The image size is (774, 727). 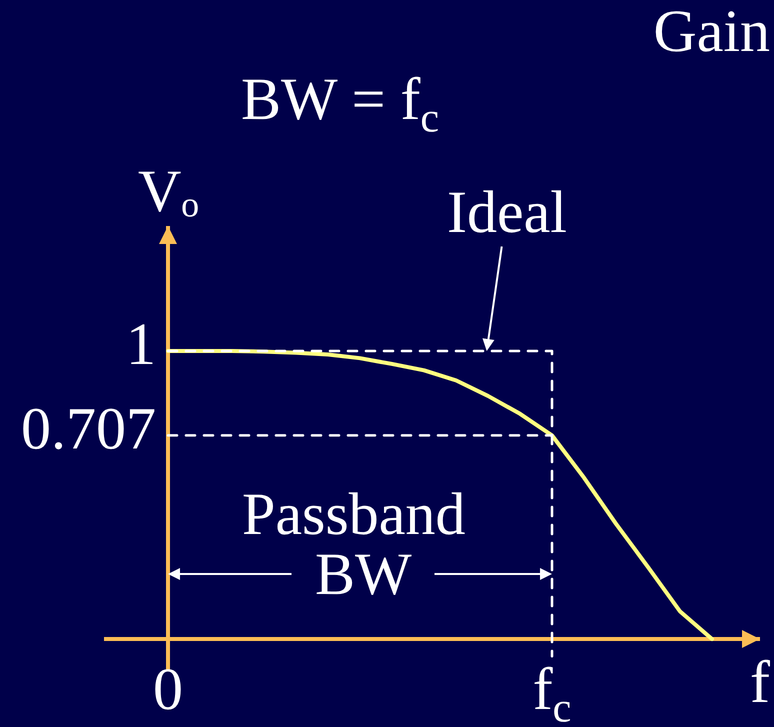 What do you see at coordinates (141, 344) in the screenshot?
I see `y-tick-label: 1` at bounding box center [141, 344].